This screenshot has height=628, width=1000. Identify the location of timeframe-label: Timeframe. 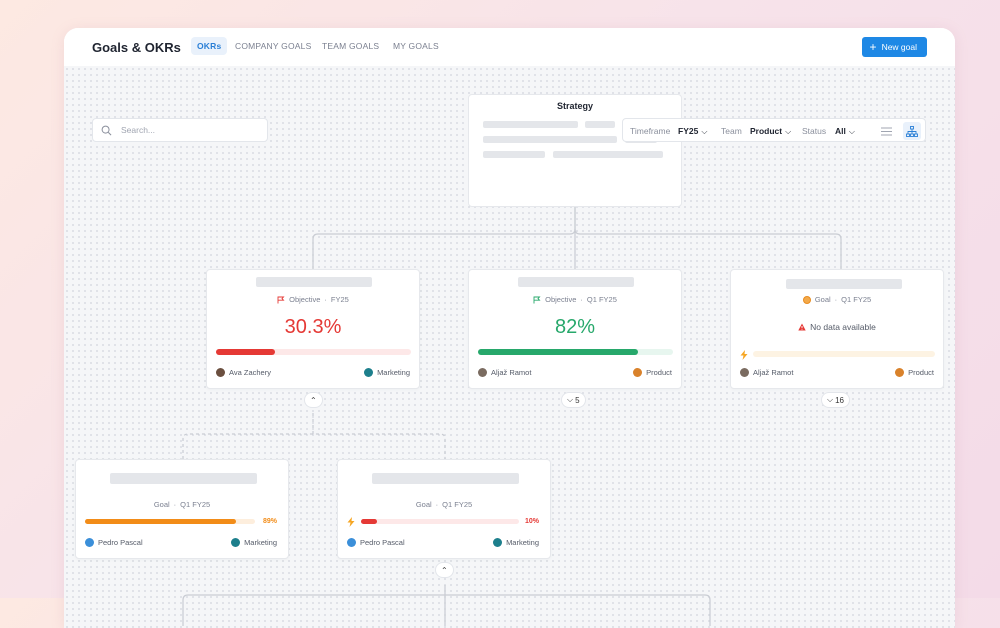
(650, 131).